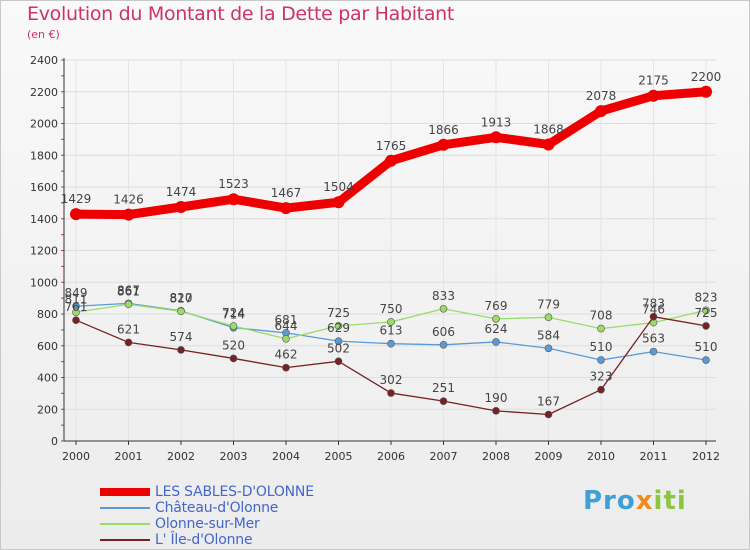  What do you see at coordinates (286, 355) in the screenshot?
I see `data-label: 462` at bounding box center [286, 355].